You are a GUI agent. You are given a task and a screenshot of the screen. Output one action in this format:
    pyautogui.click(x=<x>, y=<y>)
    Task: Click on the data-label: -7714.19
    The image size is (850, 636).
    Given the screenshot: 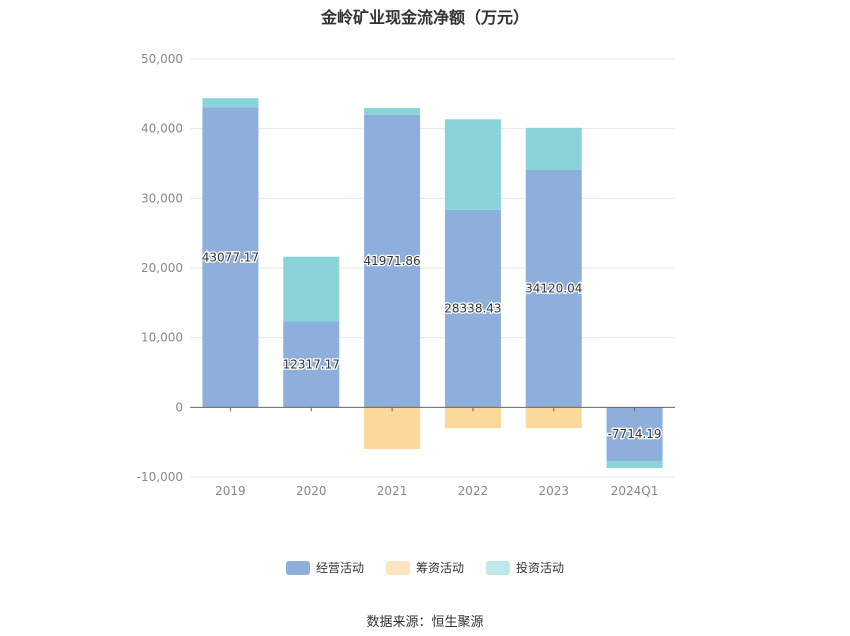 What is the action you would take?
    pyautogui.click(x=635, y=434)
    